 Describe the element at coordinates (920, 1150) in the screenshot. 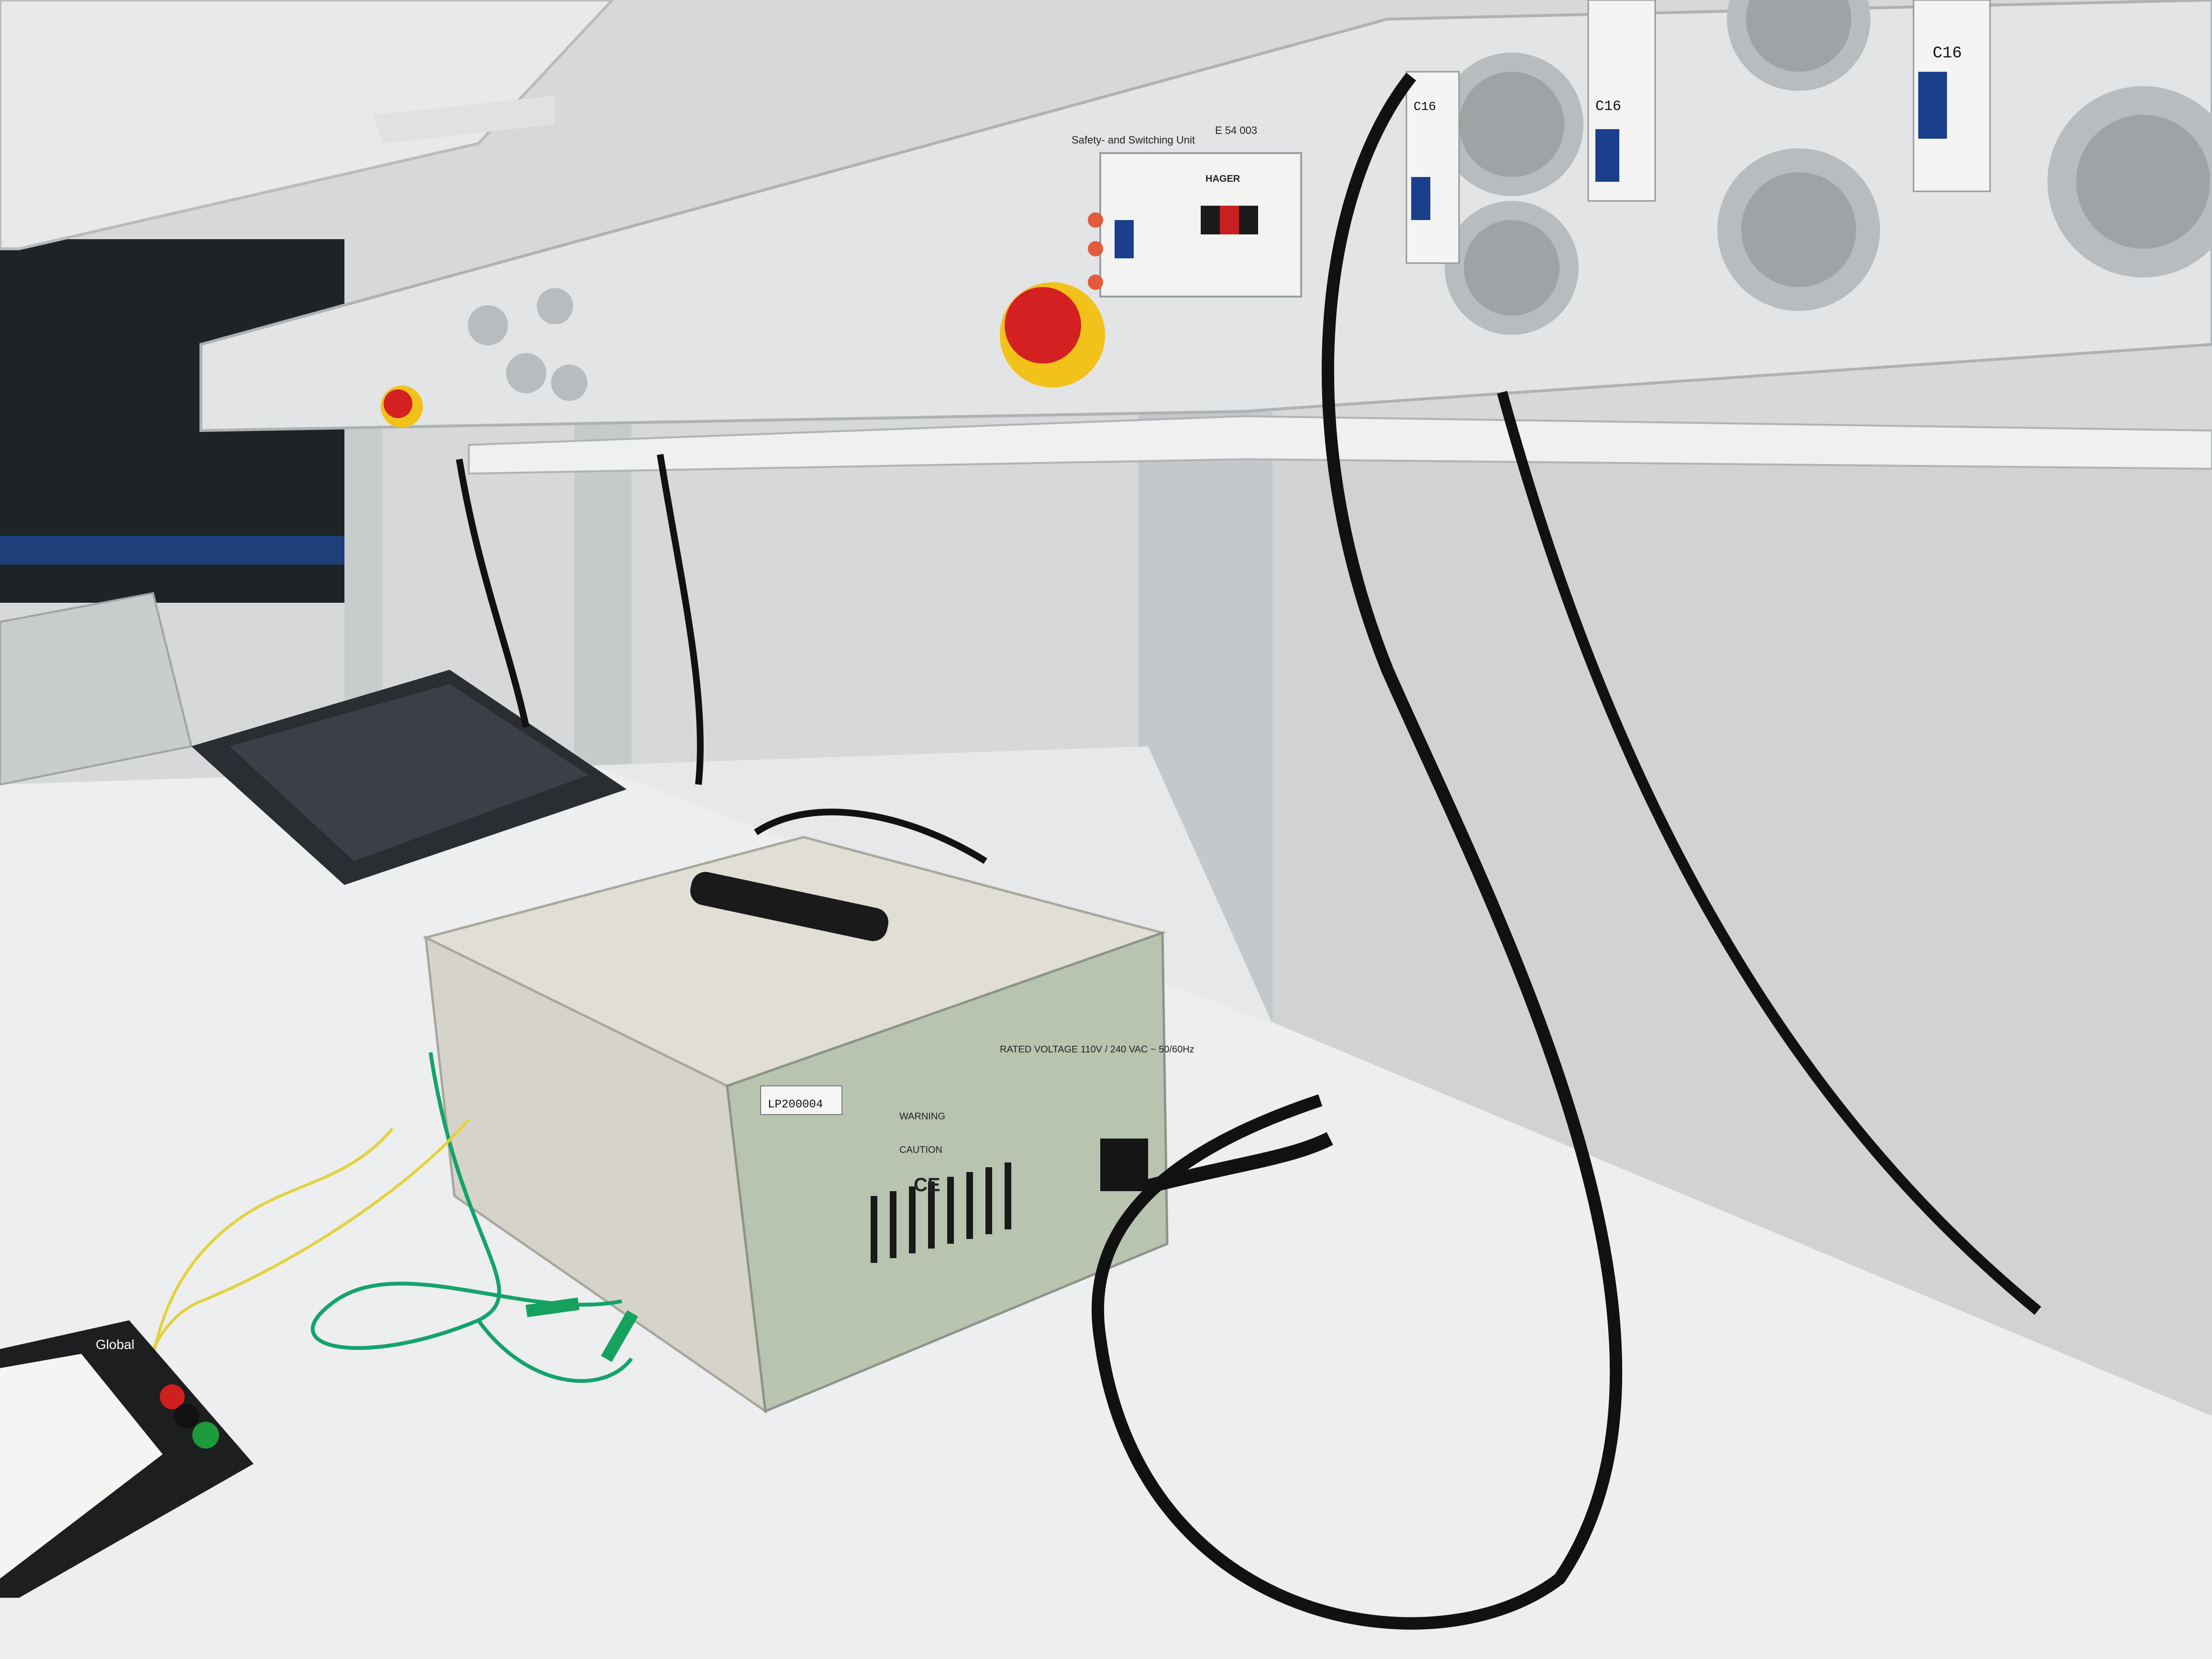

I see `psu-caution: CAUTION` at that location.